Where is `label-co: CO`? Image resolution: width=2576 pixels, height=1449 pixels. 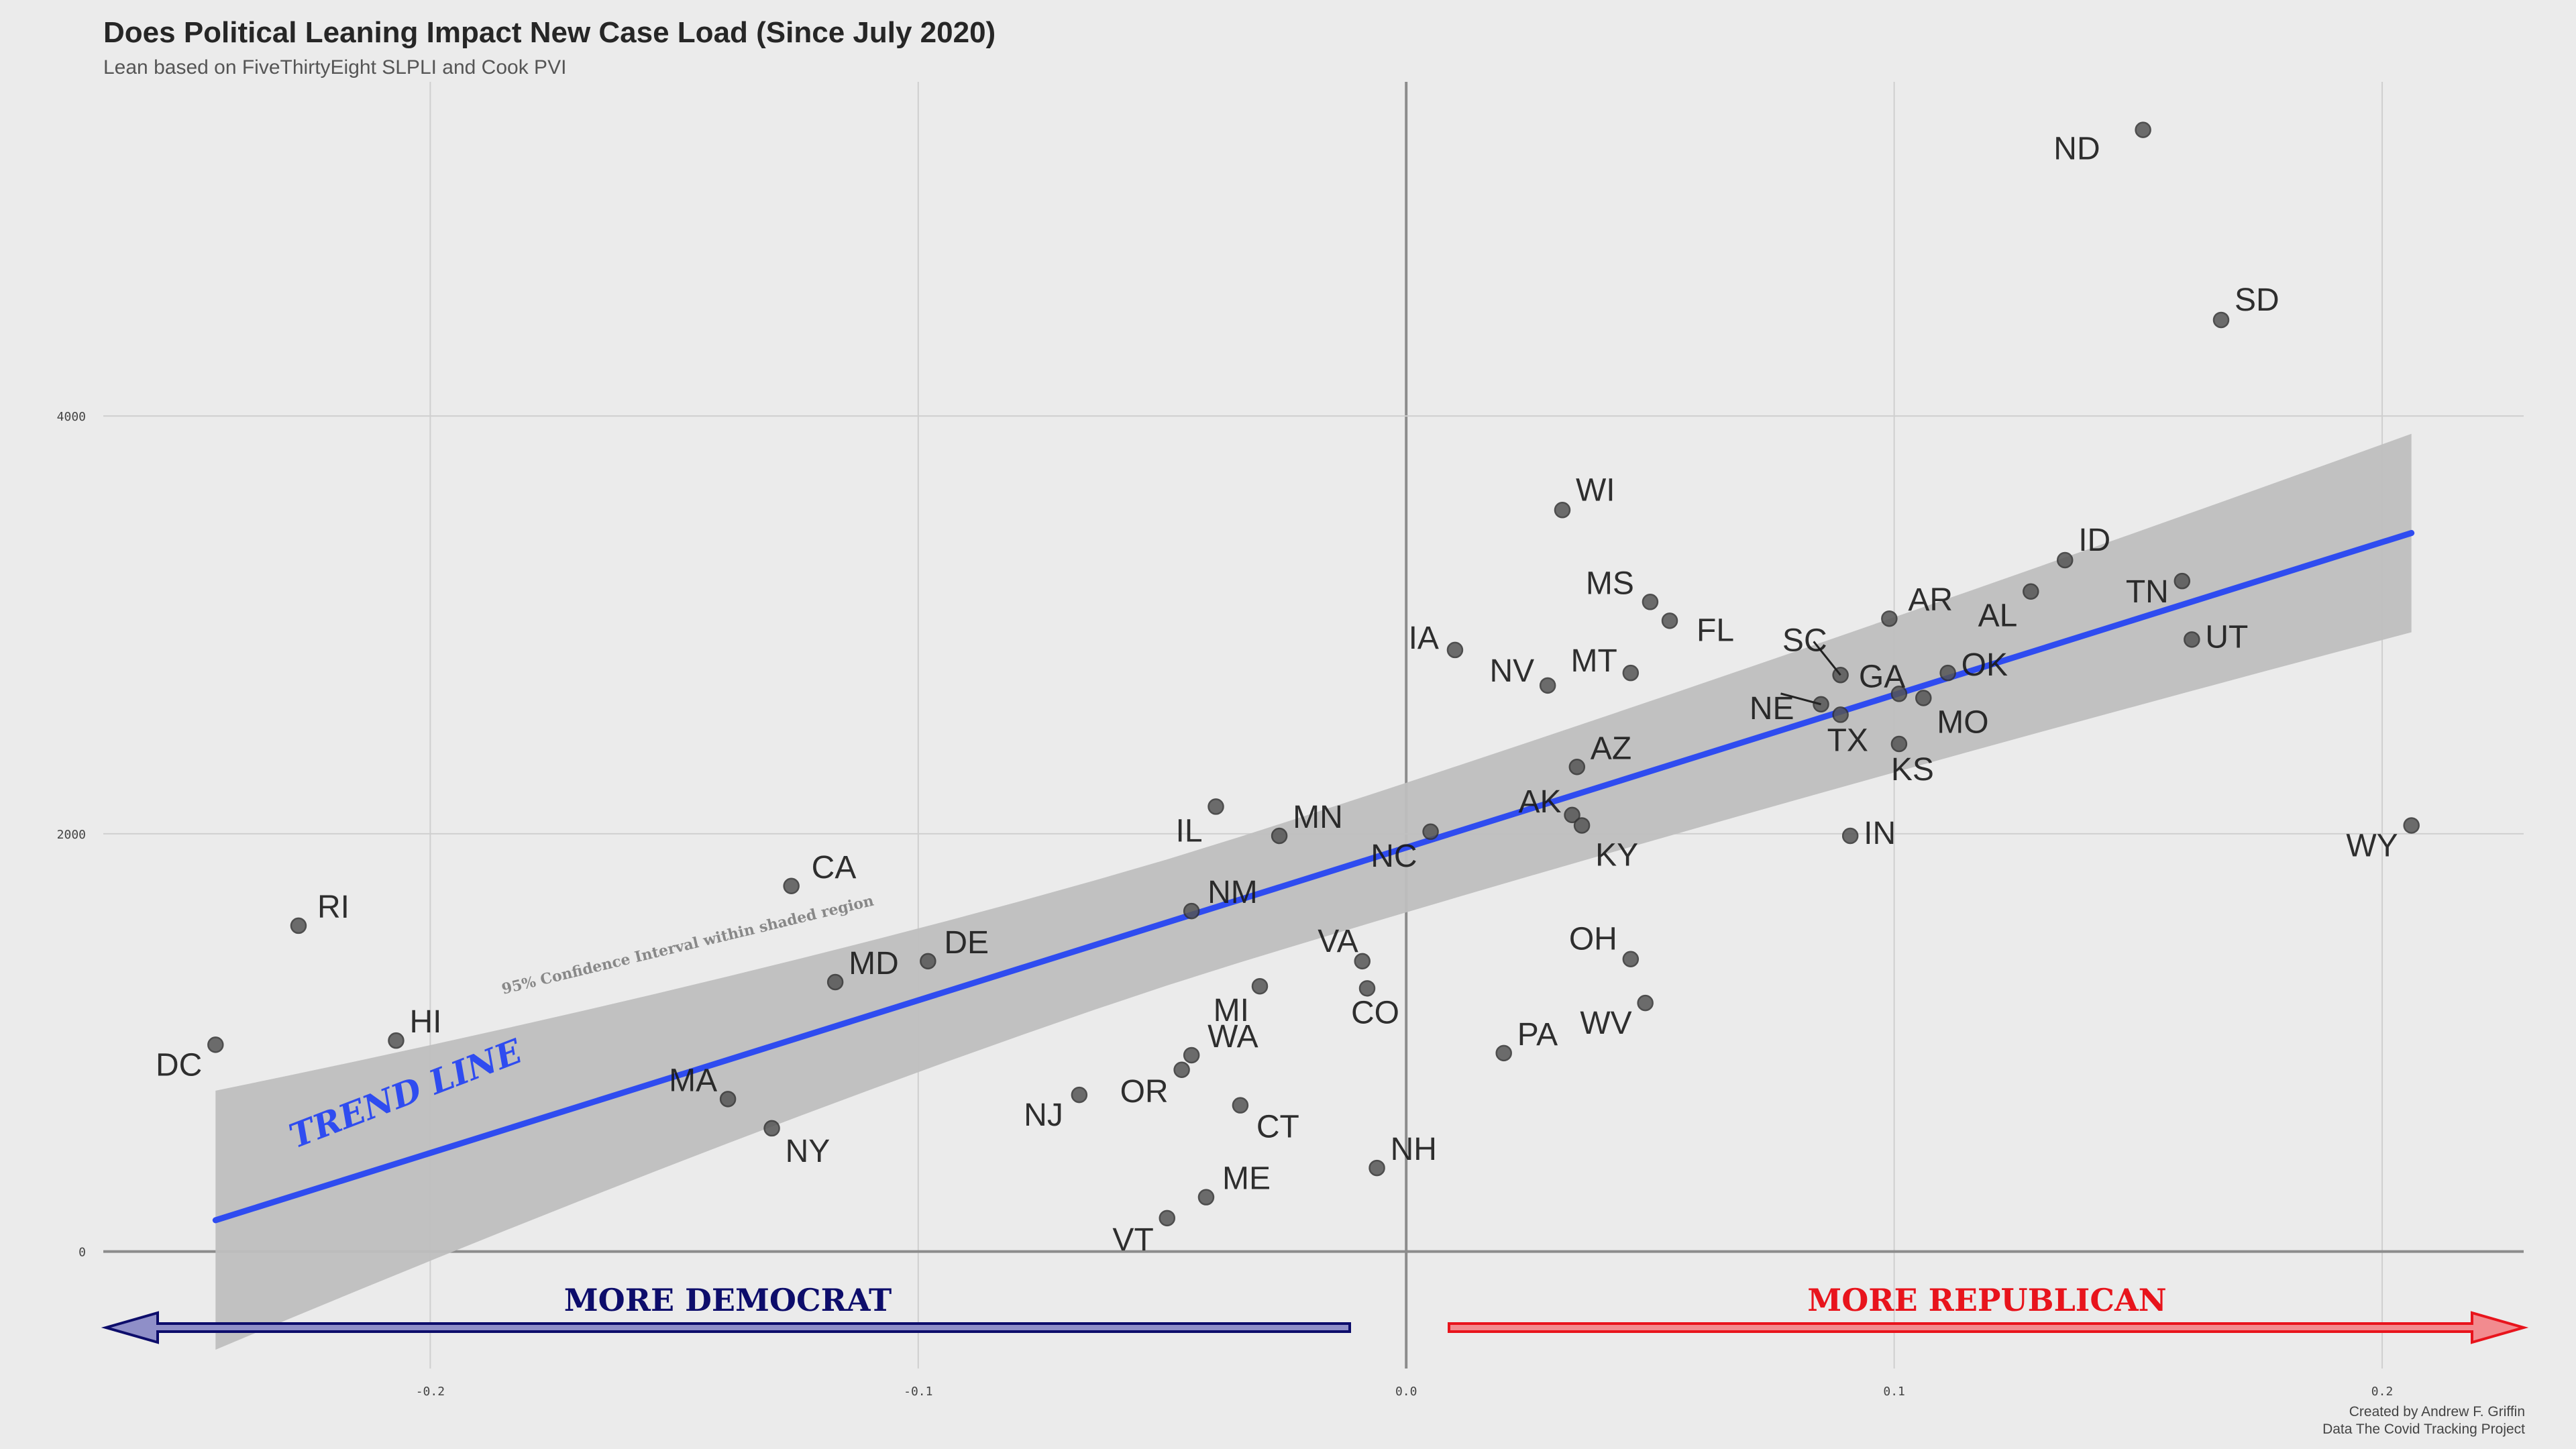
label-co: CO is located at coordinates (1375, 1012).